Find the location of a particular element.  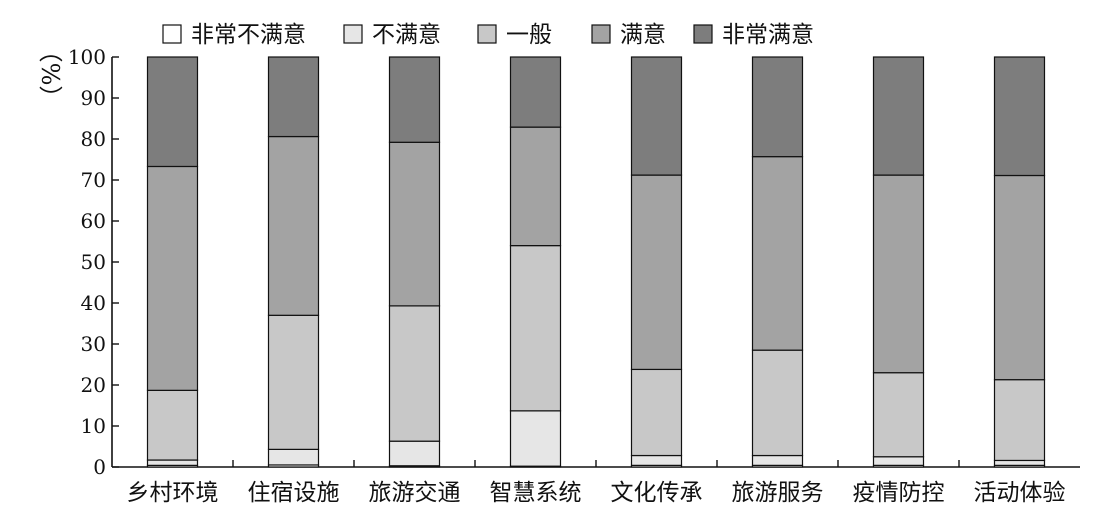

legend: 非常不满意 不满意 一般 满意 非常满意 is located at coordinates (488, 35).